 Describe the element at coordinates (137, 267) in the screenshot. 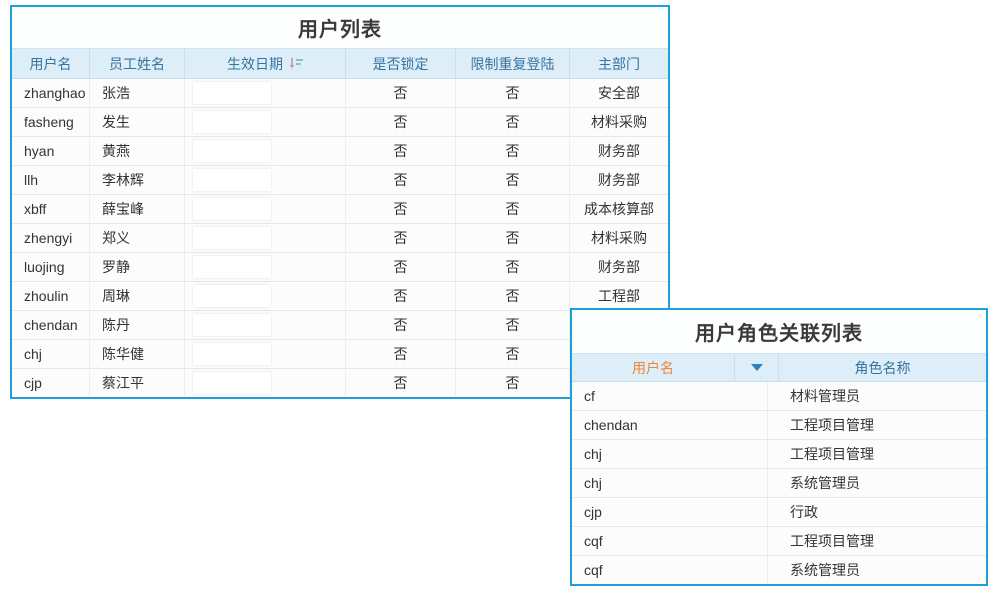

I see `employee-name-cell: 罗静` at that location.